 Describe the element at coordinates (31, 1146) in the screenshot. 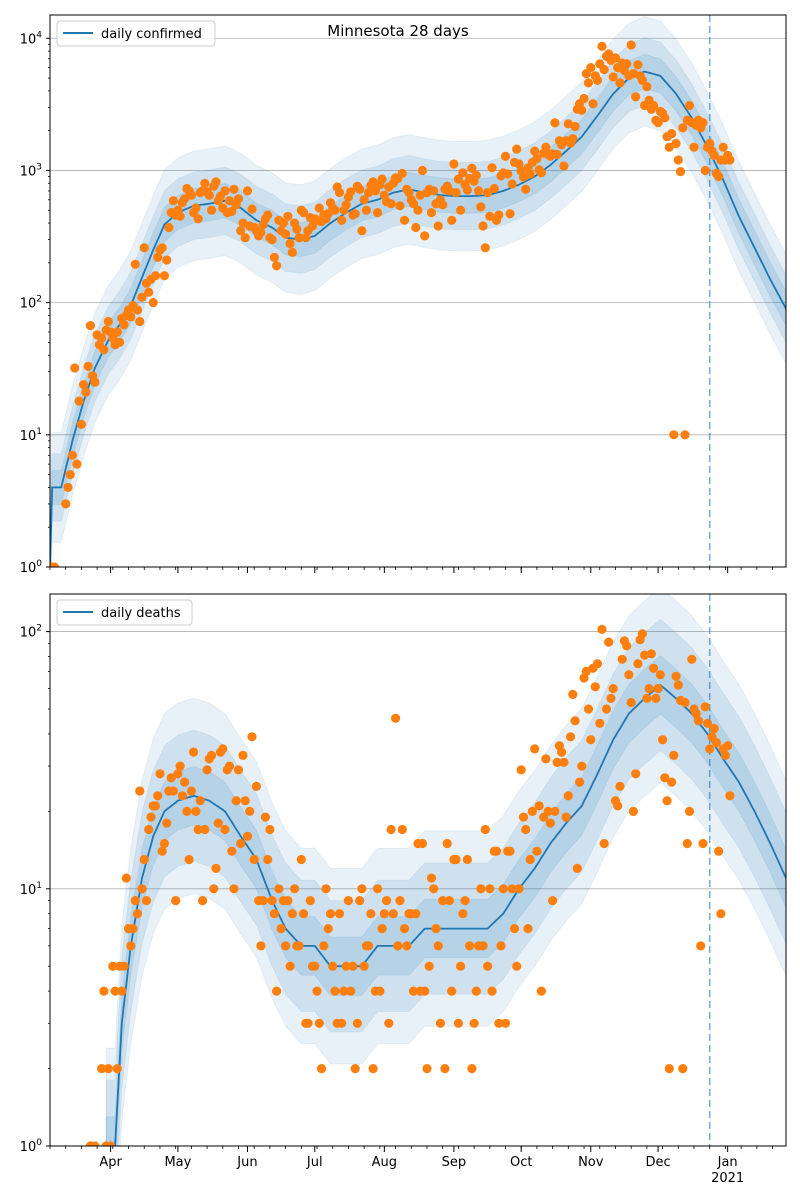

I see `deaths-y-tick-label: 100` at that location.